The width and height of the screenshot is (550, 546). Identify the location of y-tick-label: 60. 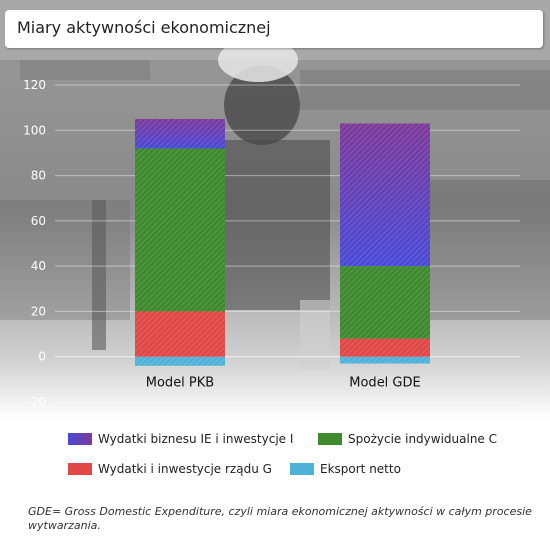
(38, 221).